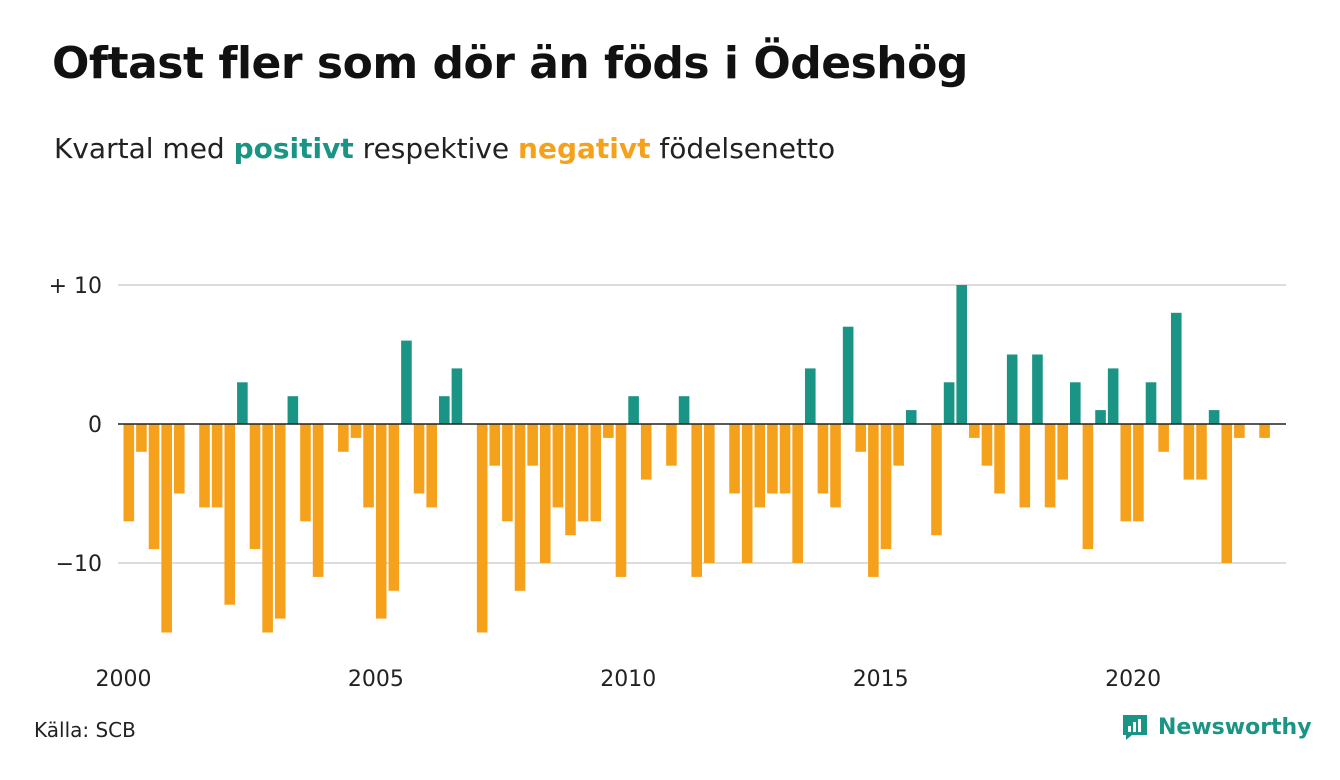 This screenshot has width=1340, height=780. What do you see at coordinates (124, 679) in the screenshot?
I see `x-tick-label: 2000` at bounding box center [124, 679].